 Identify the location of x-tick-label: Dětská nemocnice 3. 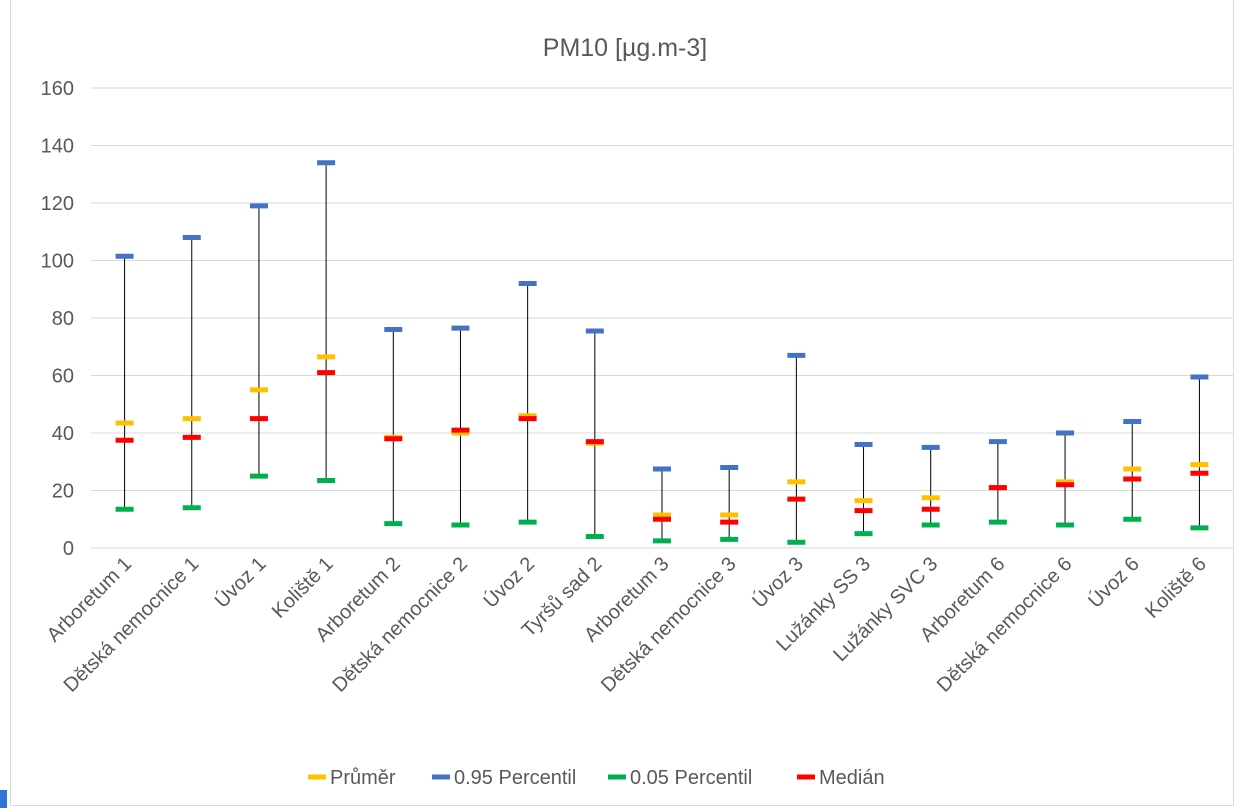
(669, 625).